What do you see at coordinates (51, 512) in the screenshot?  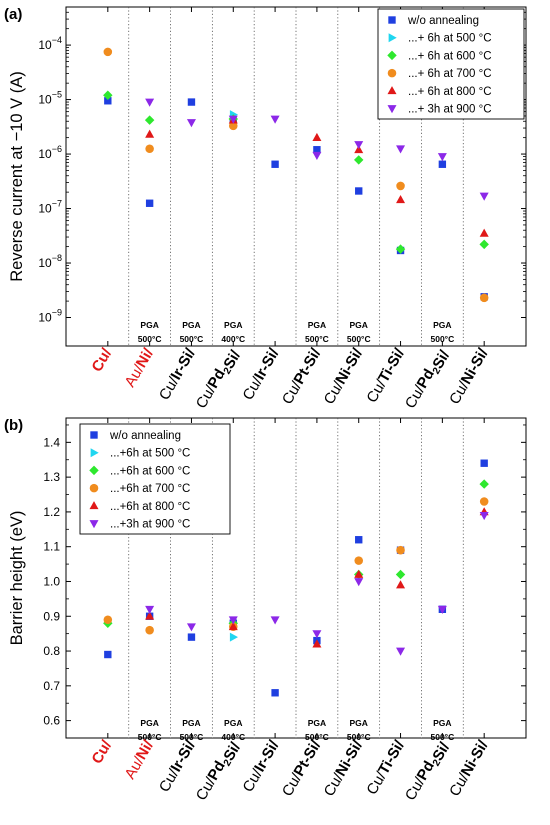 I see `y-tick-label: 1.2` at bounding box center [51, 512].